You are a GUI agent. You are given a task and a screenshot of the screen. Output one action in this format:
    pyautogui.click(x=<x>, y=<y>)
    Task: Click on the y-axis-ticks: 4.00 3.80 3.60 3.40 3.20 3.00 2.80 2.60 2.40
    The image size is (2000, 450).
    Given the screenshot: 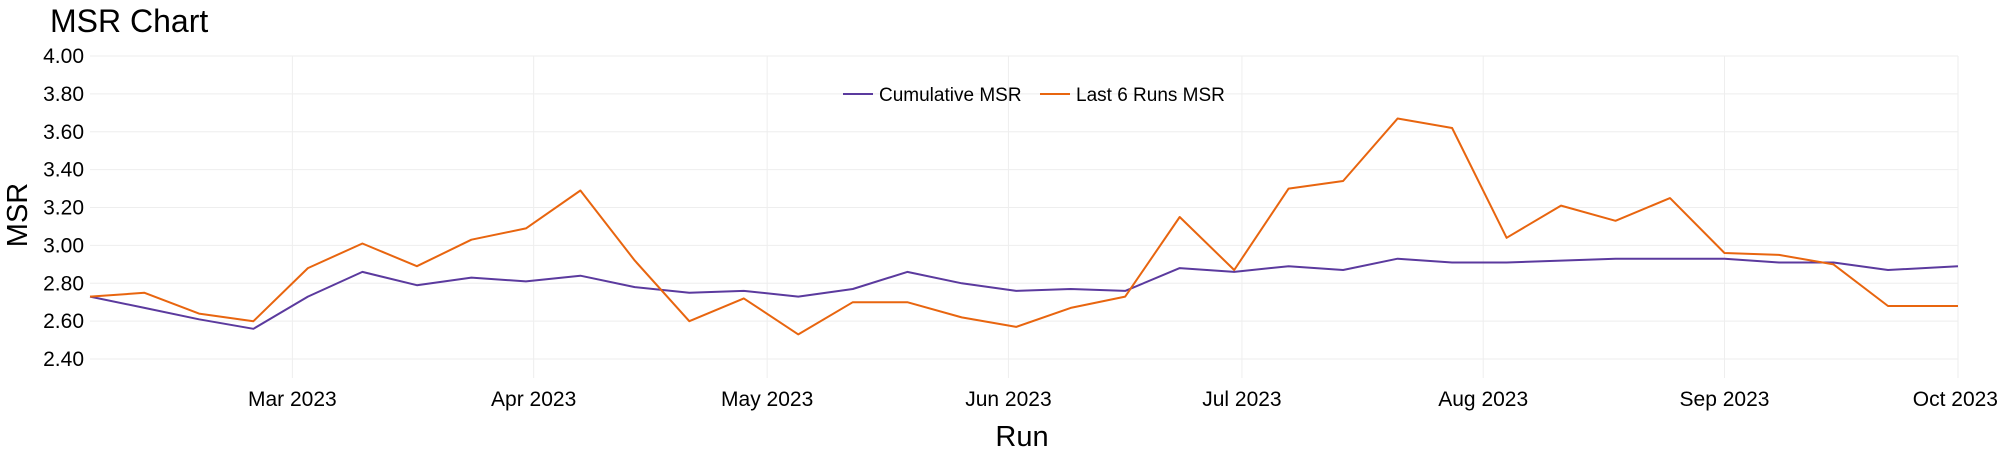 What is the action you would take?
    pyautogui.click(x=63, y=208)
    